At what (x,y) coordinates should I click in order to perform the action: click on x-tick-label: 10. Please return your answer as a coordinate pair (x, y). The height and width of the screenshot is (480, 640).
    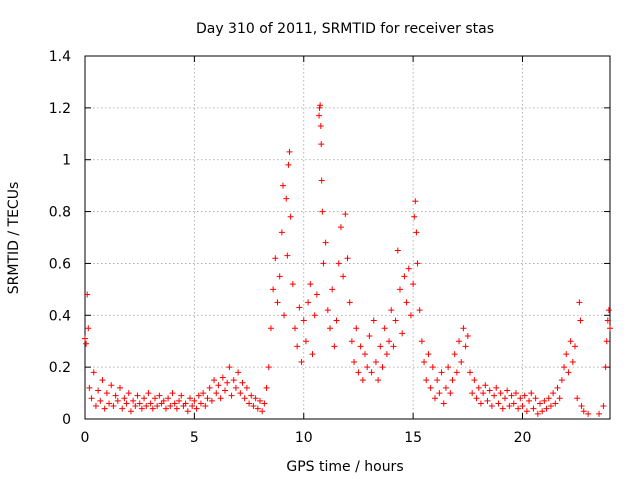
    Looking at the image, I should click on (304, 438).